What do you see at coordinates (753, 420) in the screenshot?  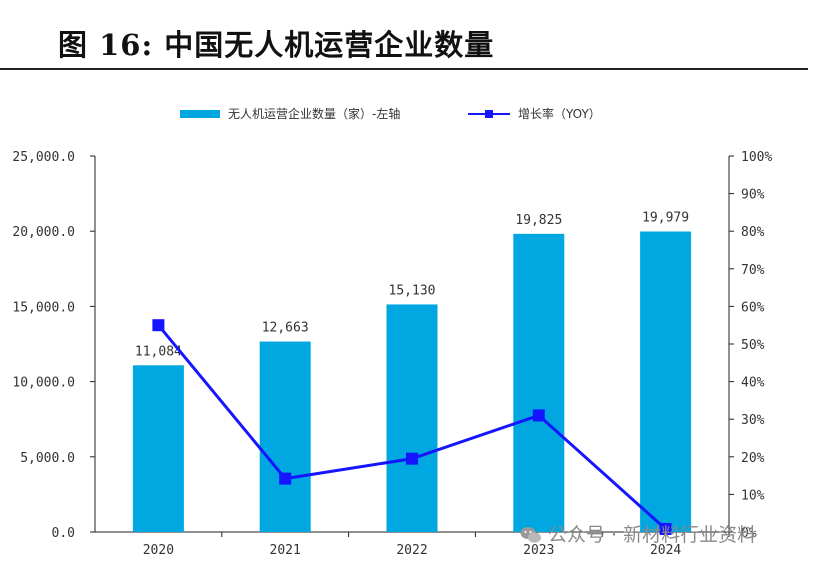 I see `right-axis-tick-label: 30%` at bounding box center [753, 420].